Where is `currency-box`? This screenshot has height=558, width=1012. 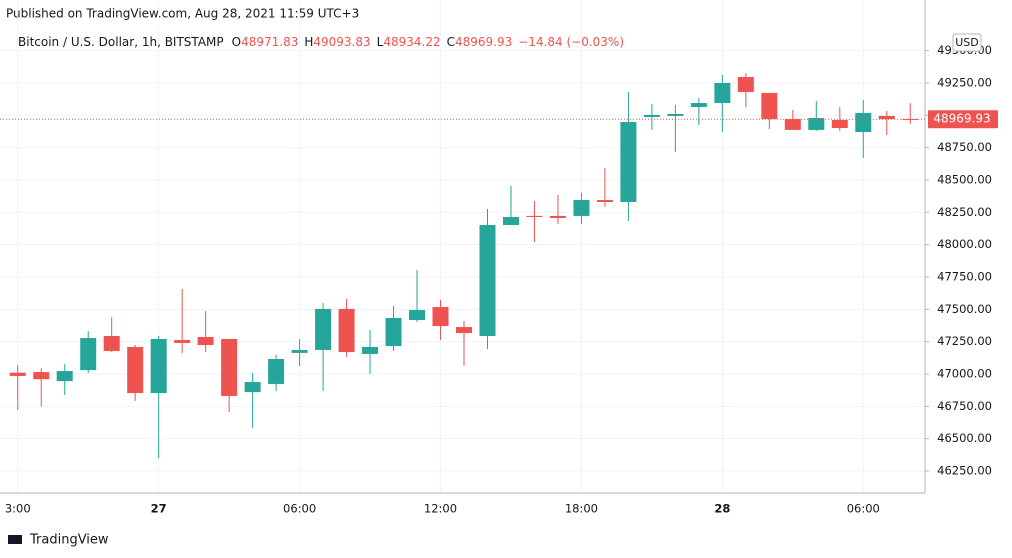 currency-box is located at coordinates (967, 42).